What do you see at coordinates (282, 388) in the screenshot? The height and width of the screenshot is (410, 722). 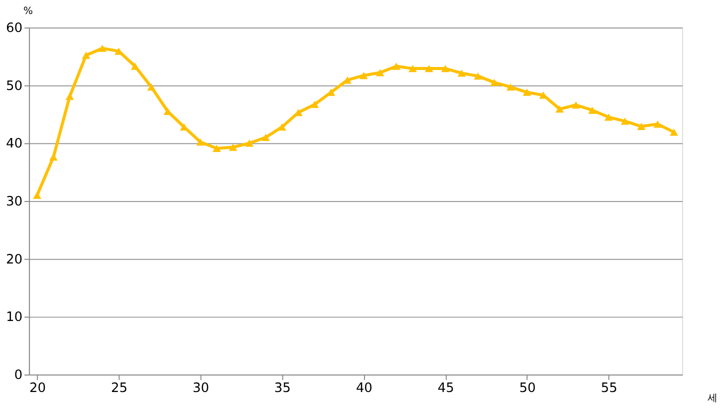 I see `x-tick-label: 35` at bounding box center [282, 388].